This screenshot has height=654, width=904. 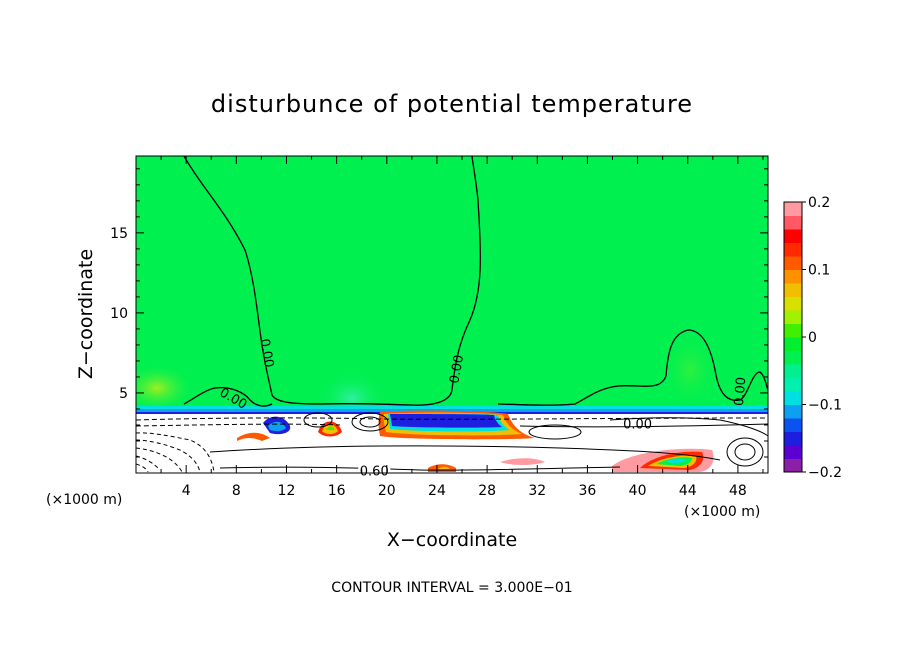 What do you see at coordinates (437, 491) in the screenshot?
I see `x-tick-label: 24` at bounding box center [437, 491].